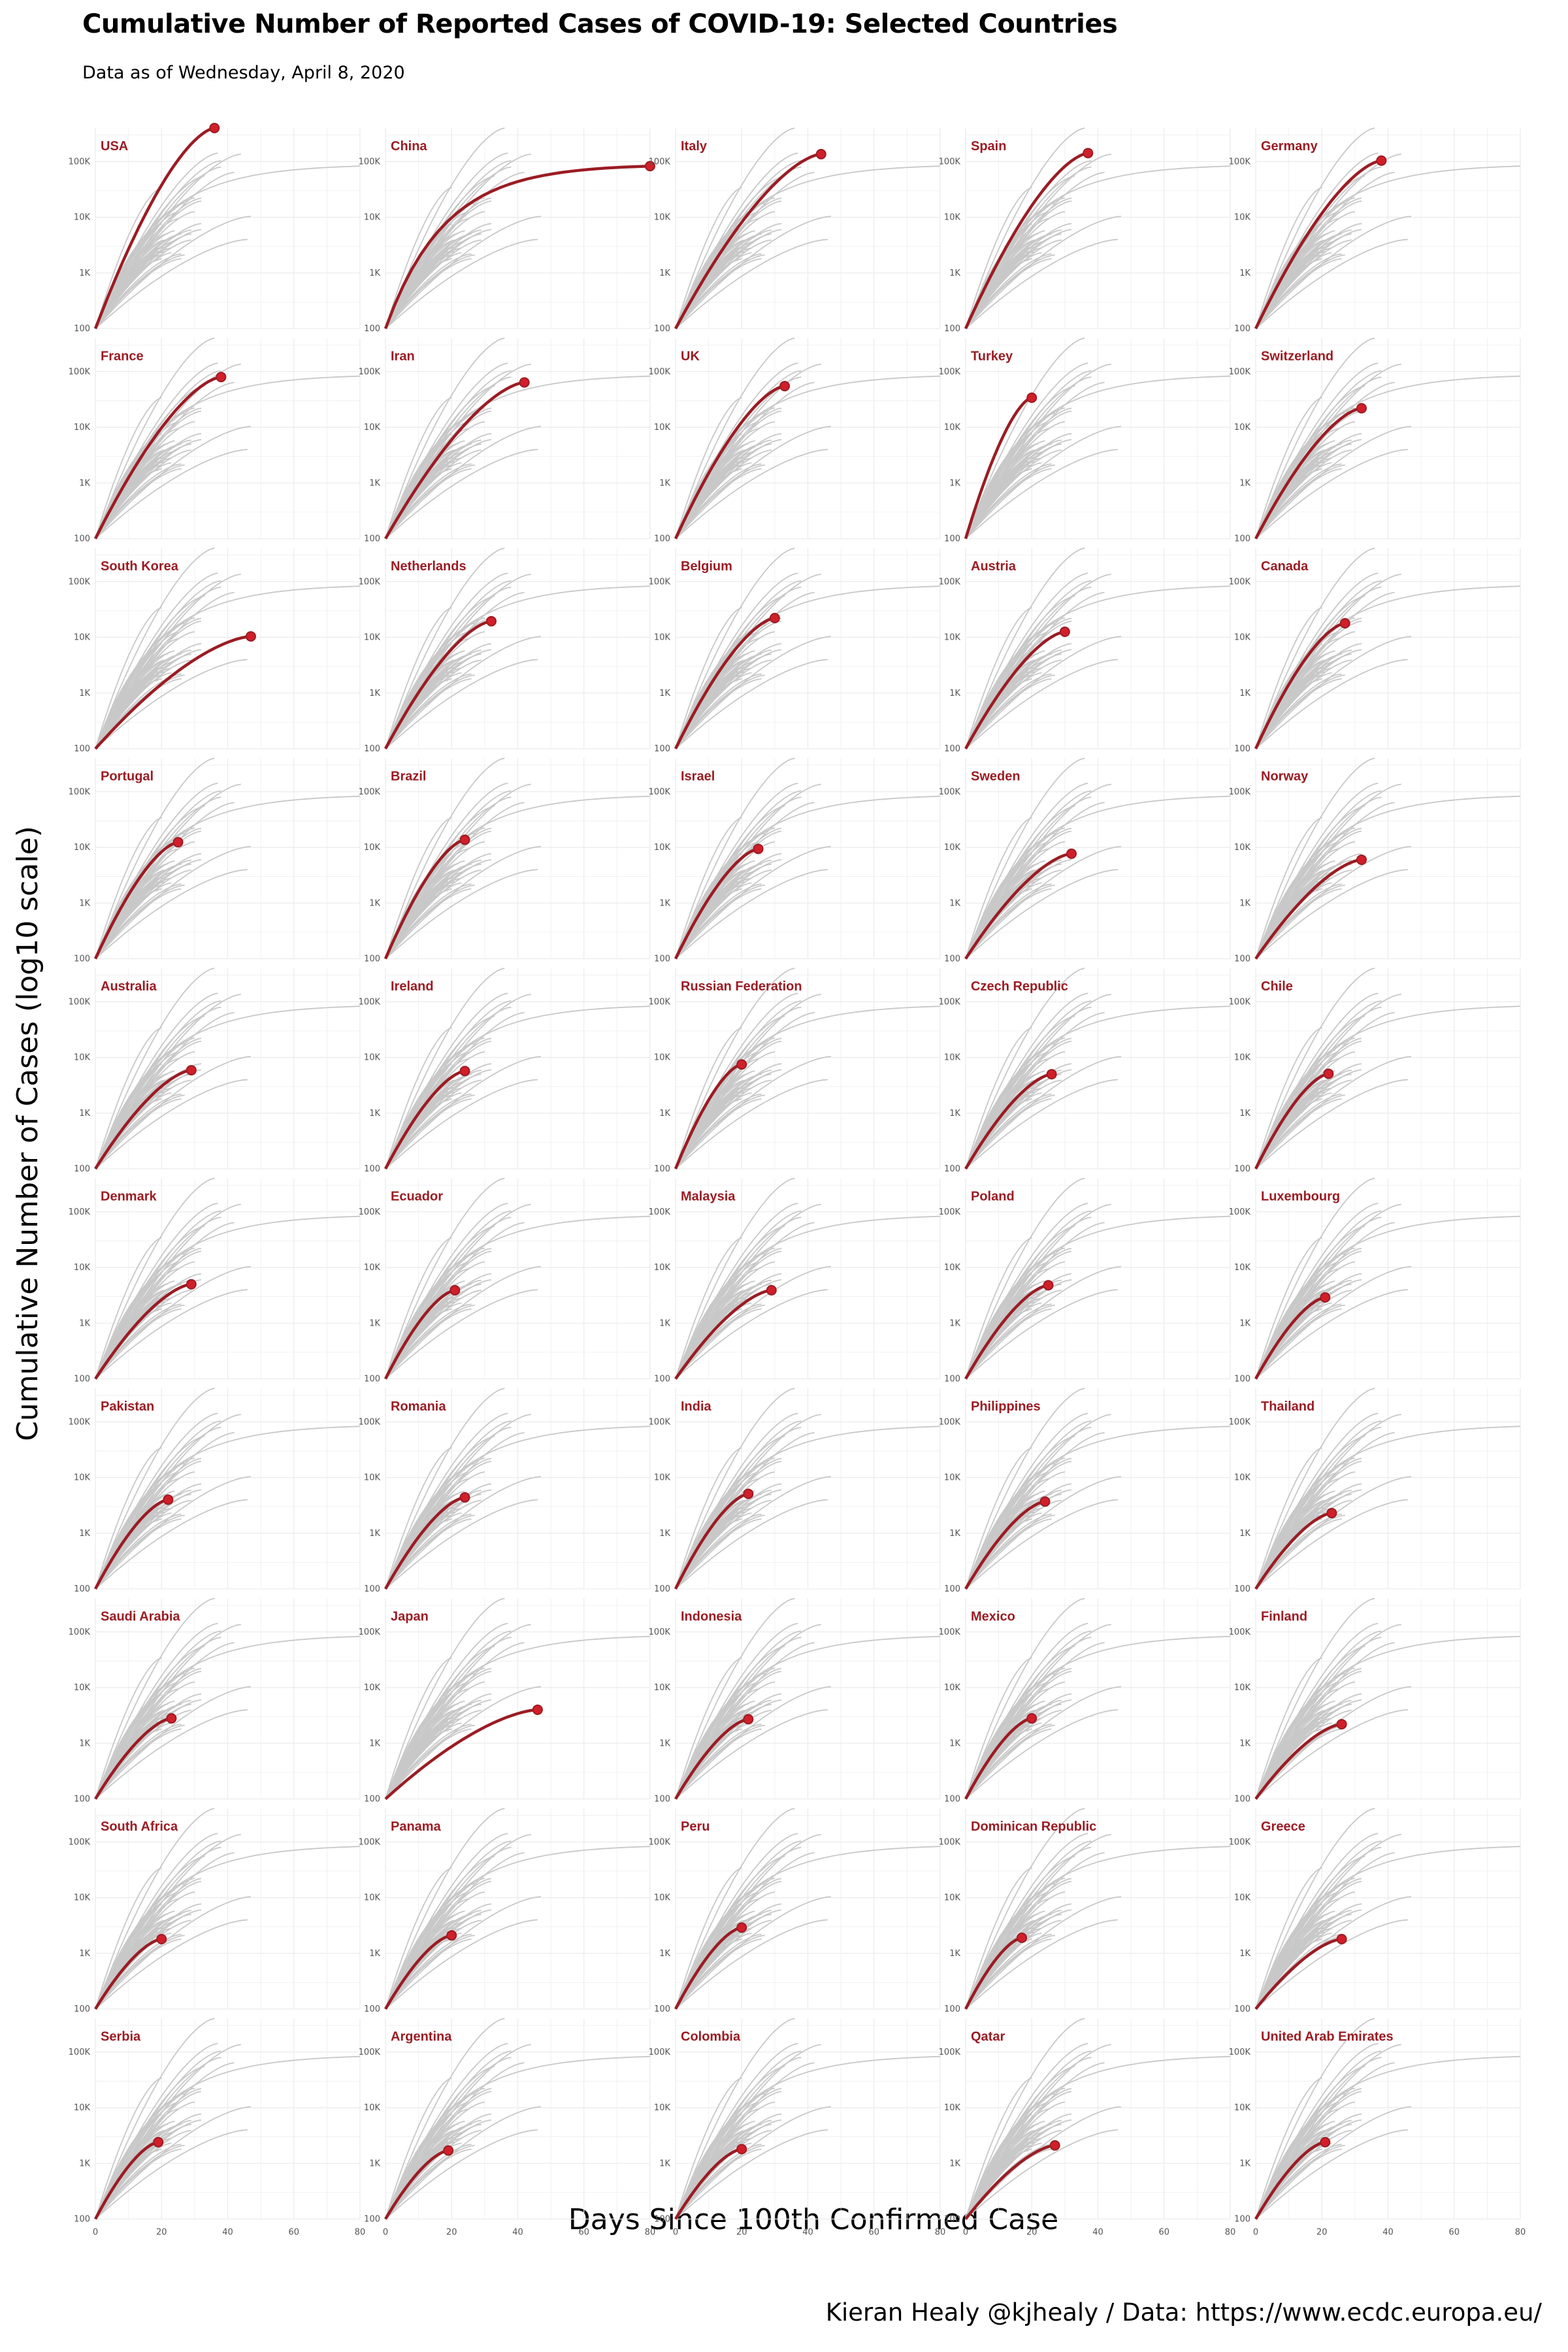  Describe the element at coordinates (711, 1617) in the screenshot. I see `panel-label: Indonesia` at that location.